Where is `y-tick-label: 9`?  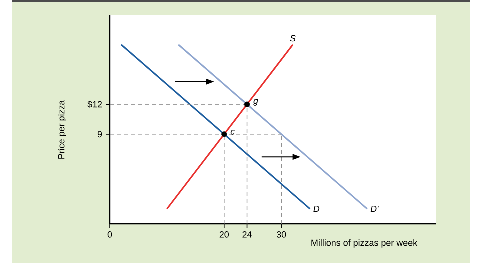 y-tick-label: 9 is located at coordinates (100, 134).